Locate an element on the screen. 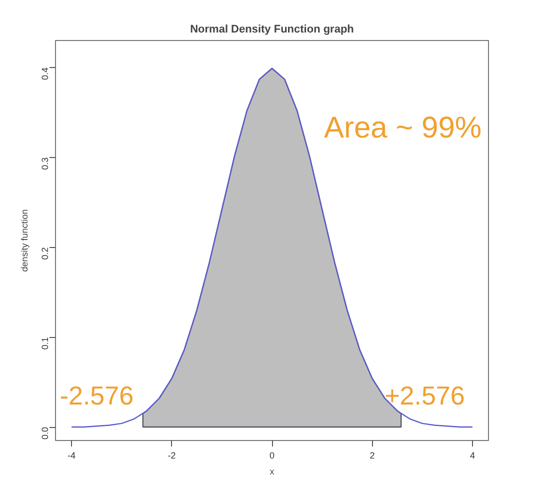 The height and width of the screenshot is (485, 540). x-tick-label: -4 is located at coordinates (72, 455).